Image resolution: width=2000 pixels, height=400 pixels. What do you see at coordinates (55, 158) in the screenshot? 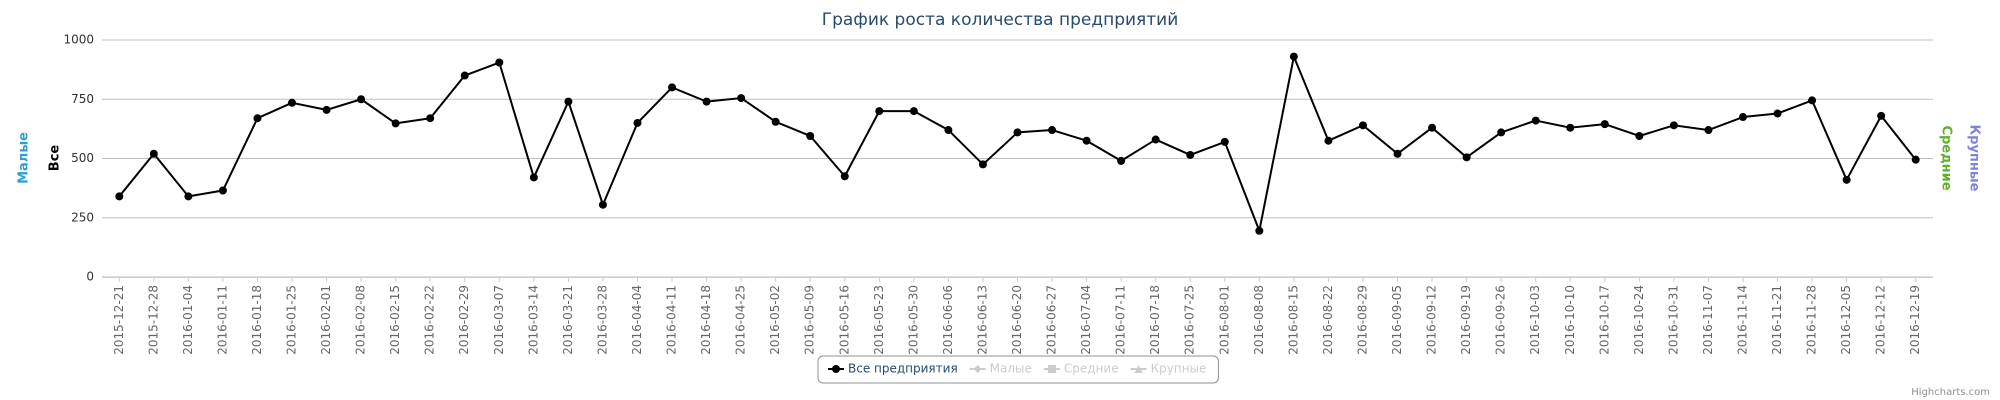
I see `y-axis-title: Все` at bounding box center [55, 158].